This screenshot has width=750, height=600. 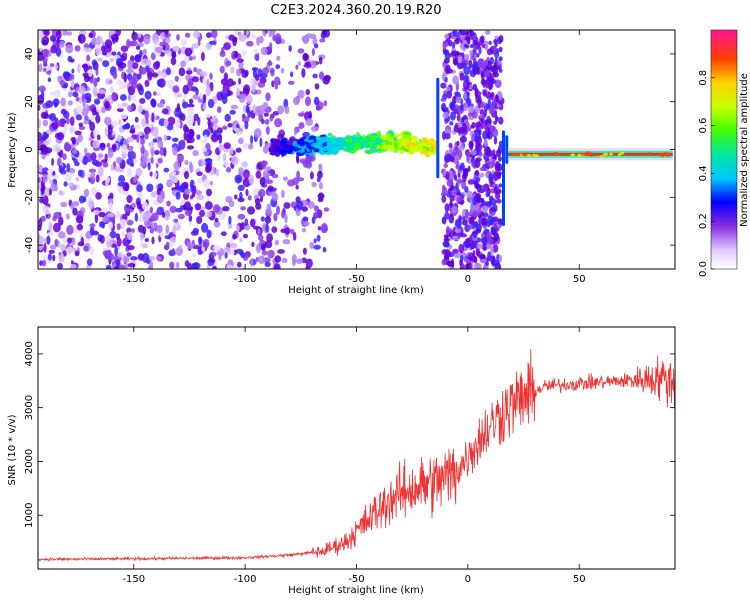 What do you see at coordinates (29, 407) in the screenshot?
I see `y-tick-label: 3000` at bounding box center [29, 407].